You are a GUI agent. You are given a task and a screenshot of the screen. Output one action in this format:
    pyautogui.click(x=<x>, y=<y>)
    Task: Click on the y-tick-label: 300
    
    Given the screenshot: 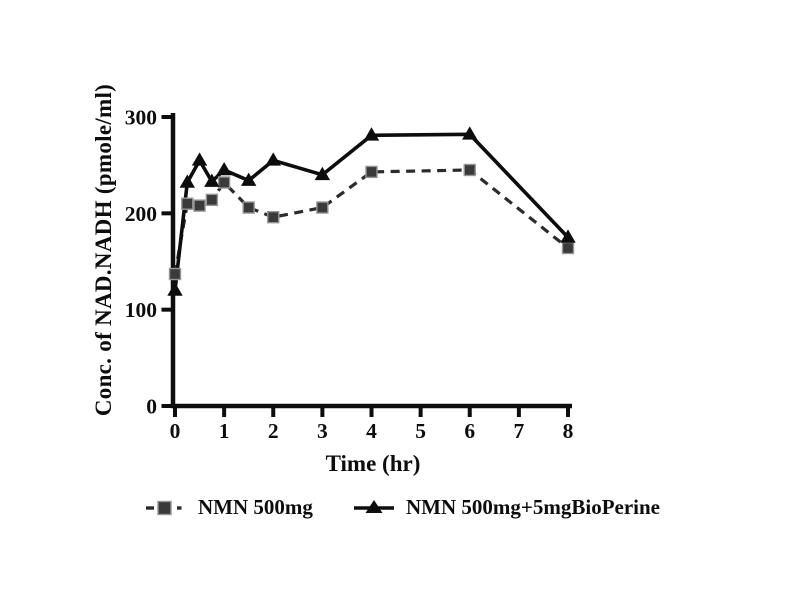 What is the action you would take?
    pyautogui.click(x=141, y=118)
    